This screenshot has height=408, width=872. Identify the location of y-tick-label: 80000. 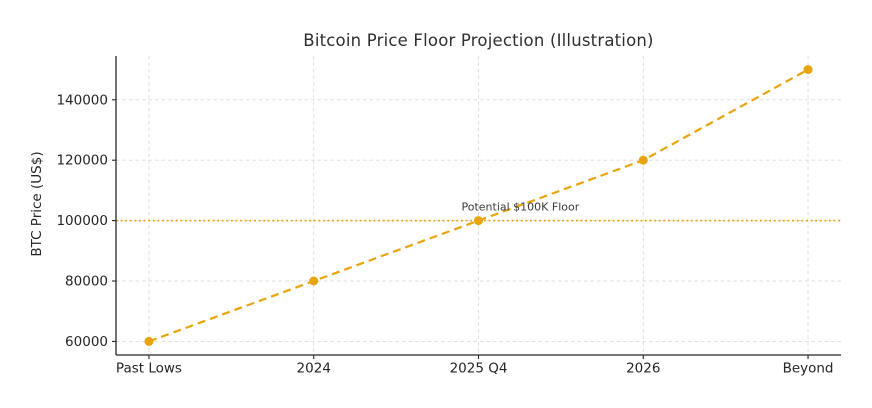
(86, 282).